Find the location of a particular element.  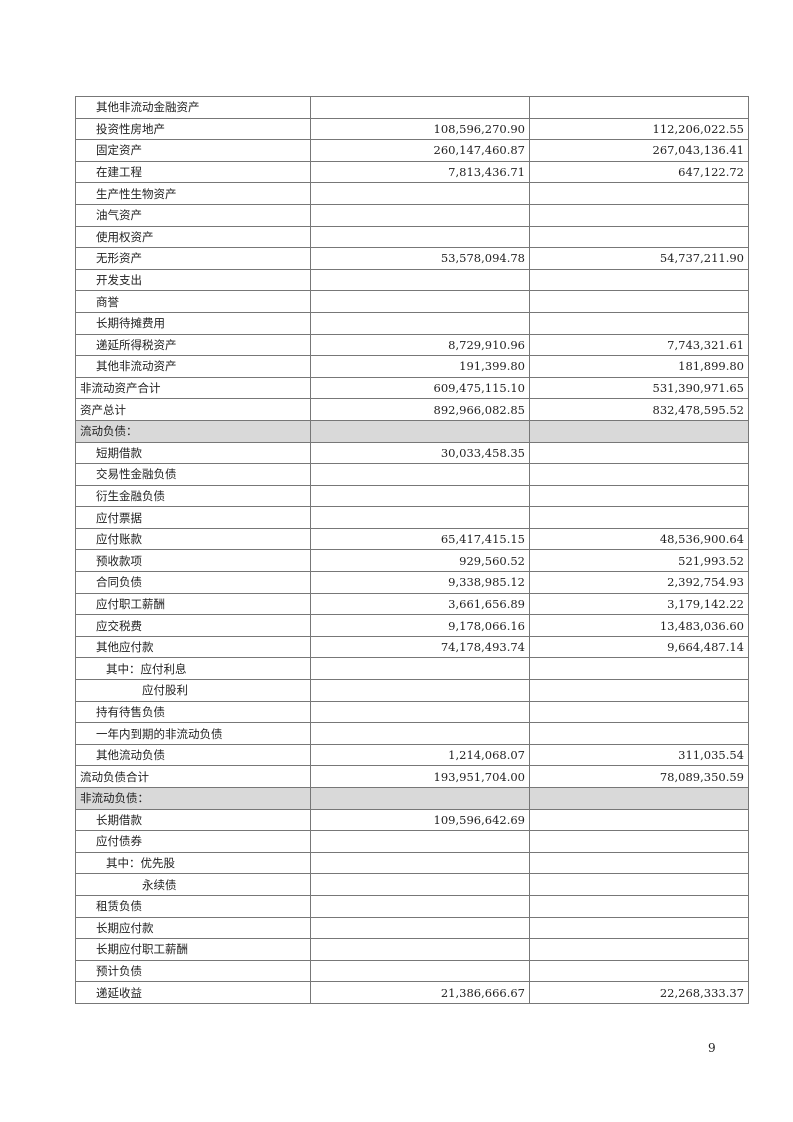

value-current-period: 21,386,666.67 is located at coordinates (420, 992).